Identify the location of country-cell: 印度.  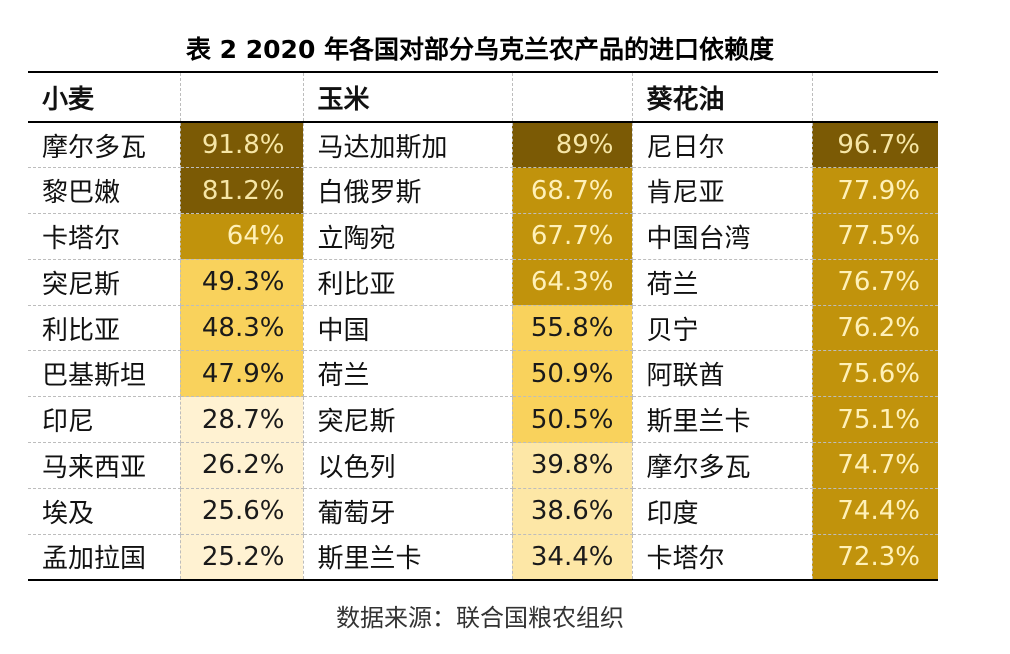
(722, 511).